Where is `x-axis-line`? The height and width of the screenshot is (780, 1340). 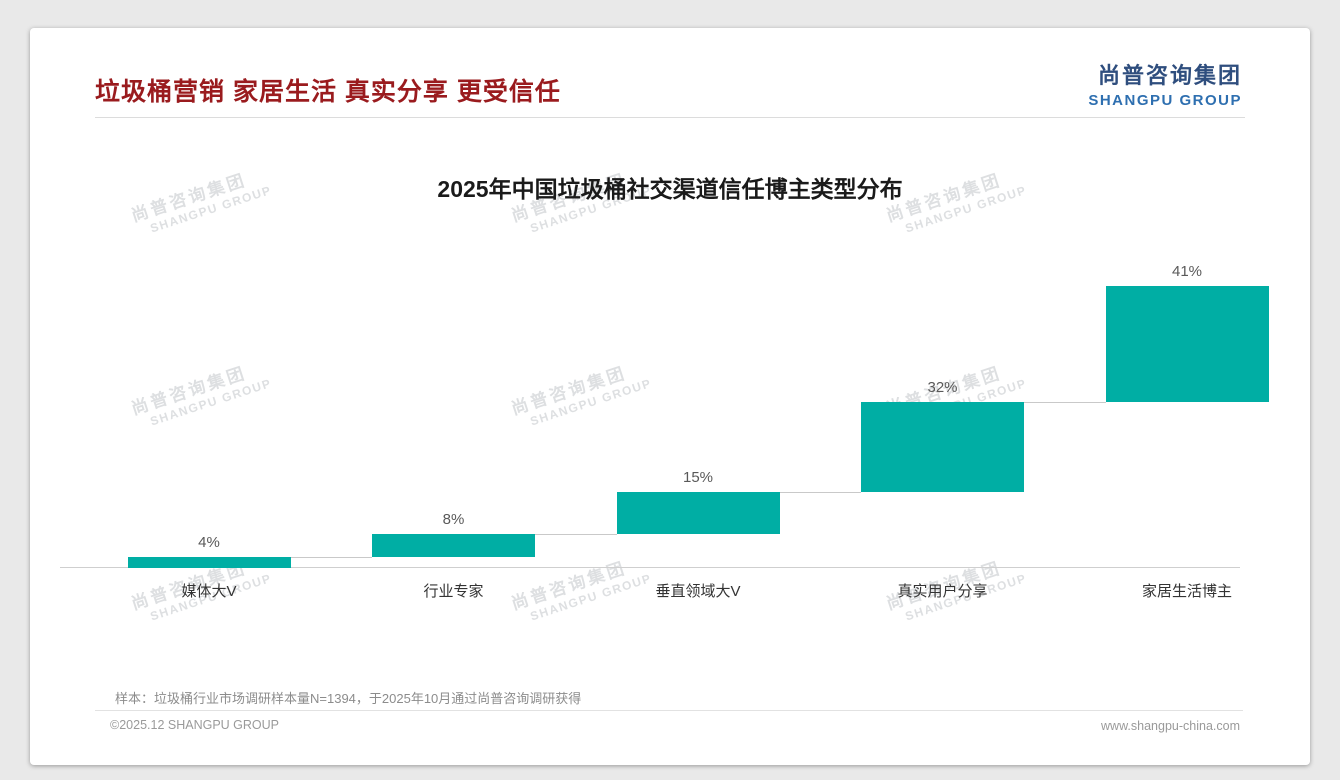
x-axis-line is located at coordinates (650, 567).